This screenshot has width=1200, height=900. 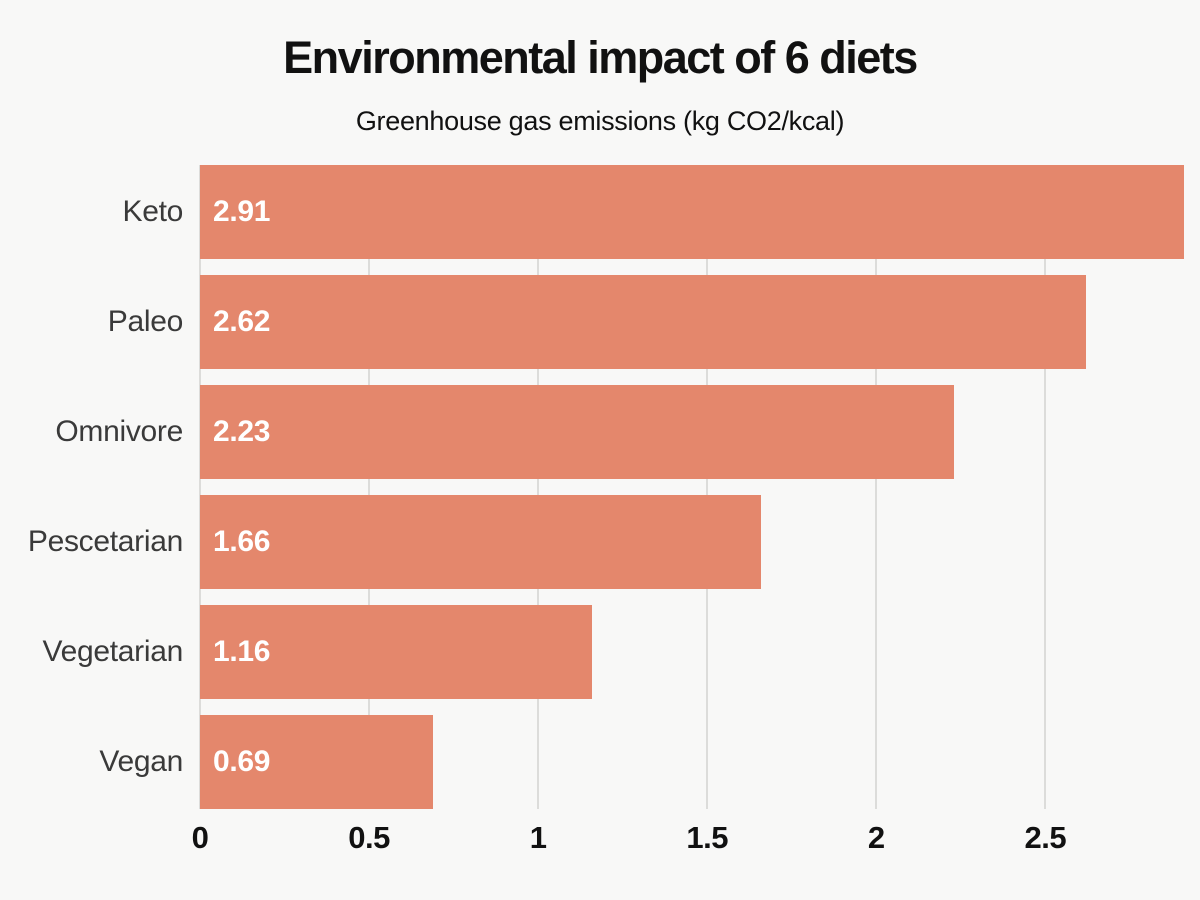 I want to click on bar-row: Vegan 0.69, so click(x=592, y=762).